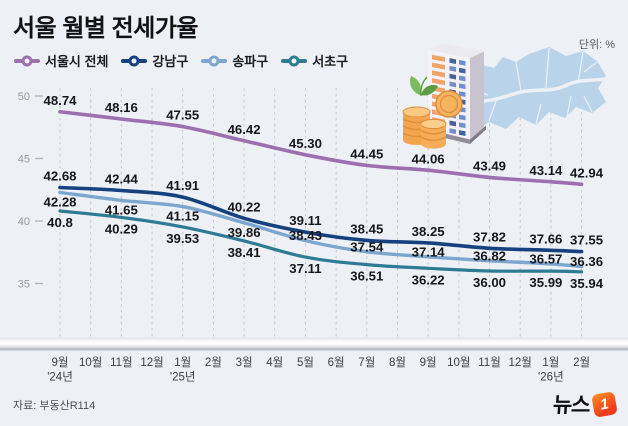  I want to click on data-point-label: 36.22, so click(428, 279).